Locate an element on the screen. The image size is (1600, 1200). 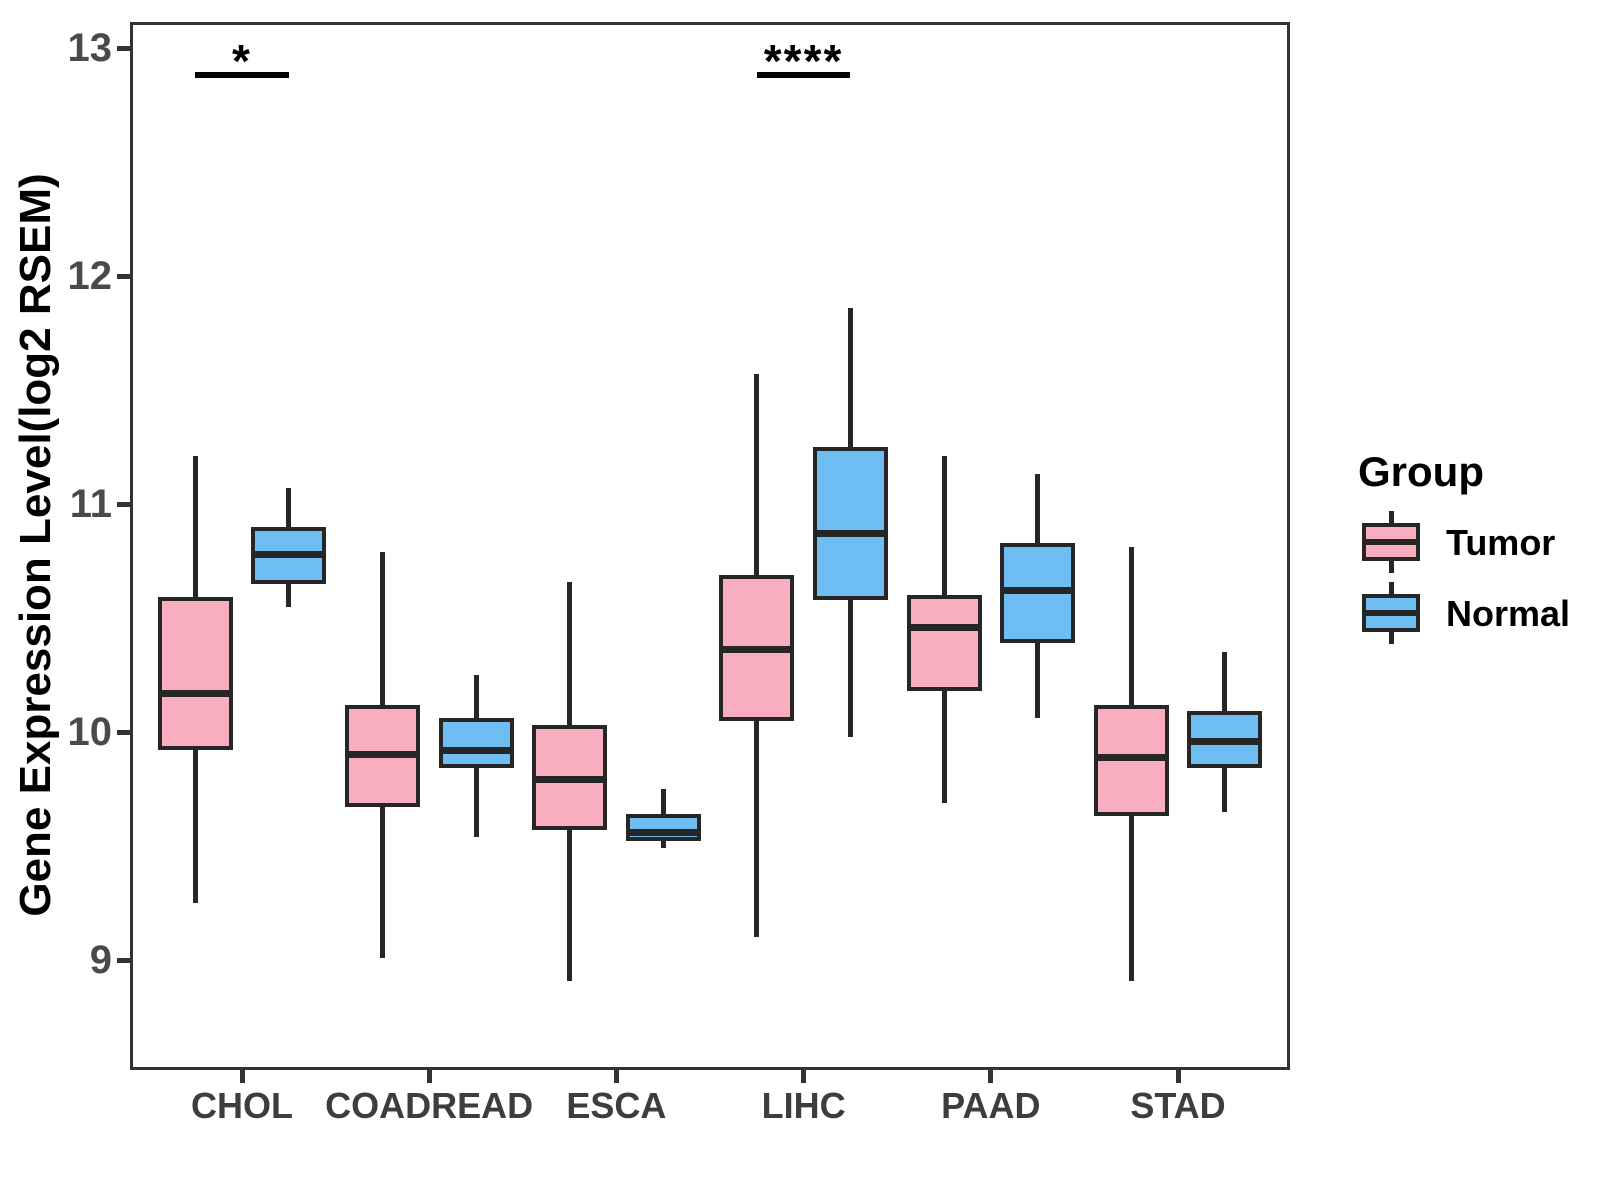
significance-stars-CHOL: * is located at coordinates (242, 61).